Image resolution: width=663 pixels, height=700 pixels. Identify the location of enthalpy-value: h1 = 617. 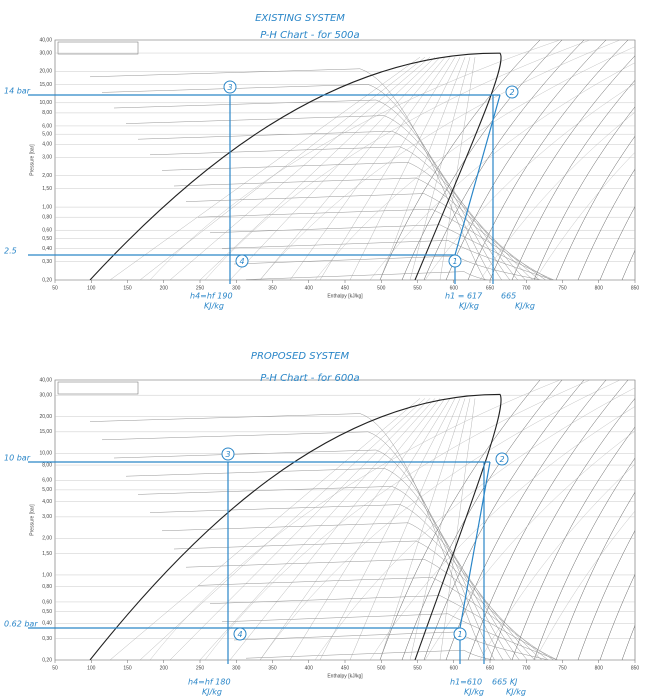
(464, 296).